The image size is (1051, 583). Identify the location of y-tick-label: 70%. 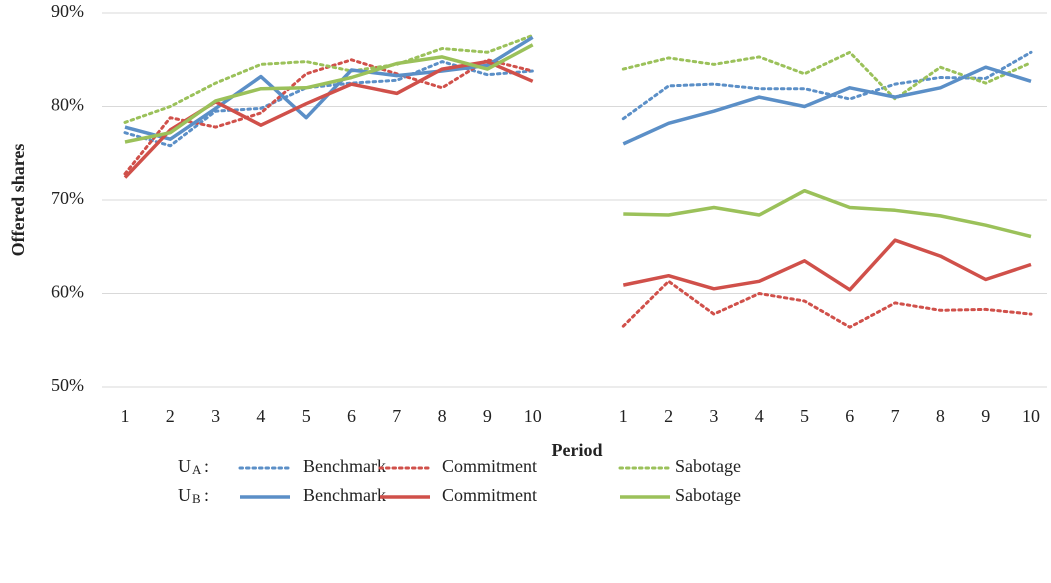
(67, 198).